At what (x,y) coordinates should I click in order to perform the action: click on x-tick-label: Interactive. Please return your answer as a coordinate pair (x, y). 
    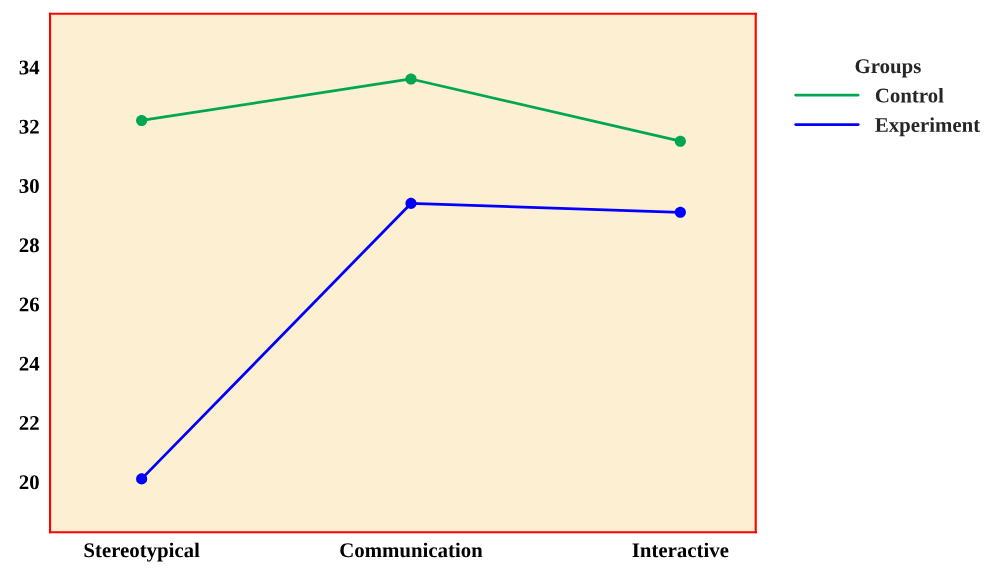
    Looking at the image, I should click on (680, 550).